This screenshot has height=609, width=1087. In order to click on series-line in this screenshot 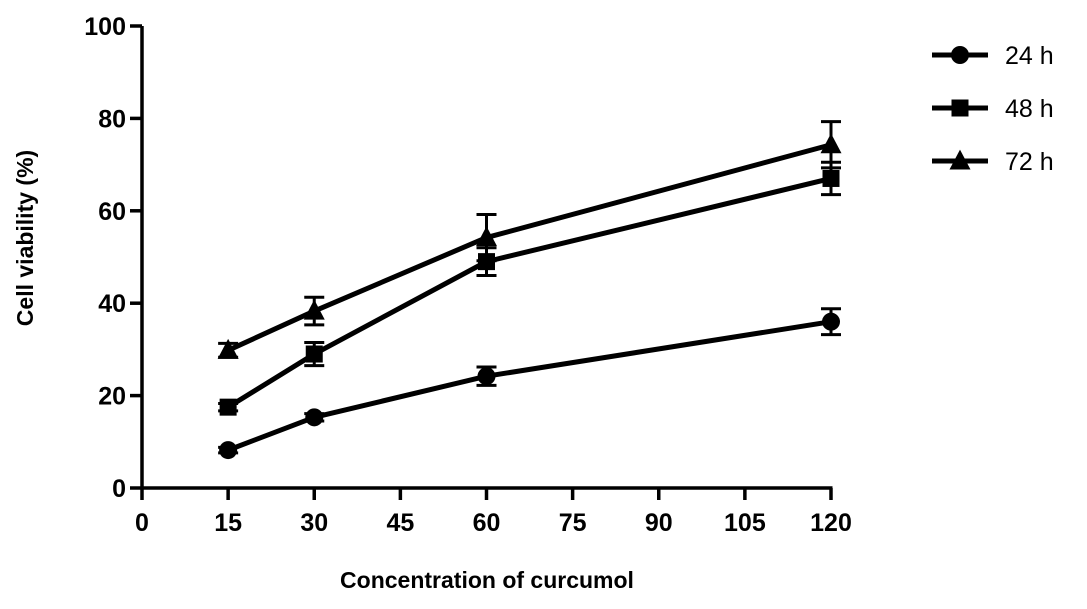, I will do `click(529, 386)`.